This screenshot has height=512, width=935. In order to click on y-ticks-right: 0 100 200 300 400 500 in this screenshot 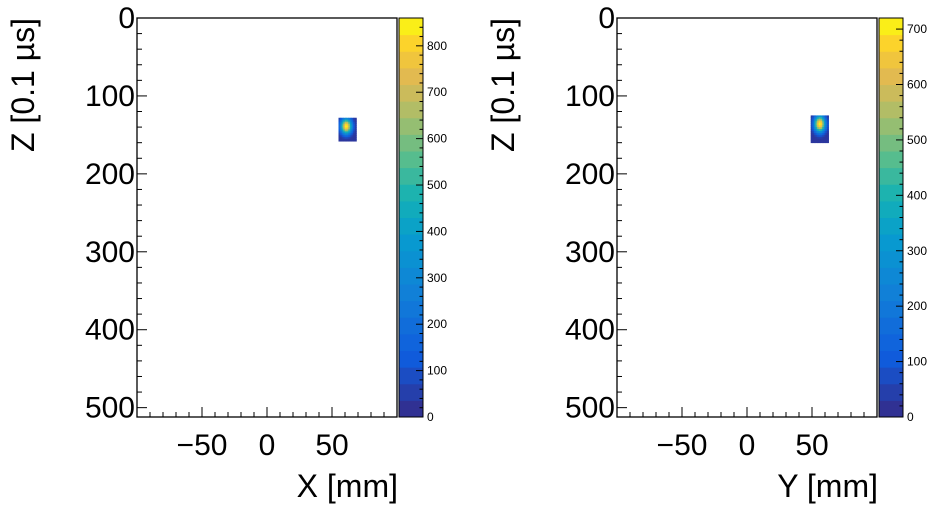, I will do `click(596, 213)`.